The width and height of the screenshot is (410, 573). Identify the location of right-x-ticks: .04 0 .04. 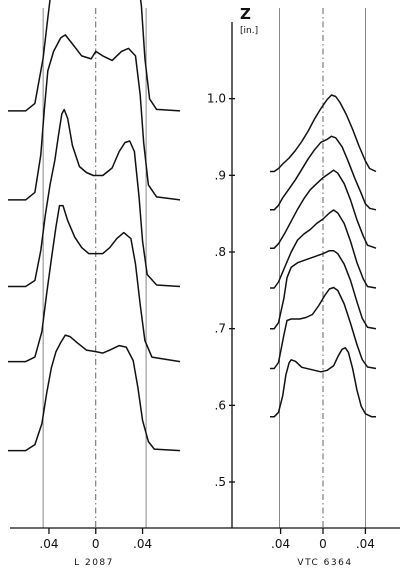
(323, 539).